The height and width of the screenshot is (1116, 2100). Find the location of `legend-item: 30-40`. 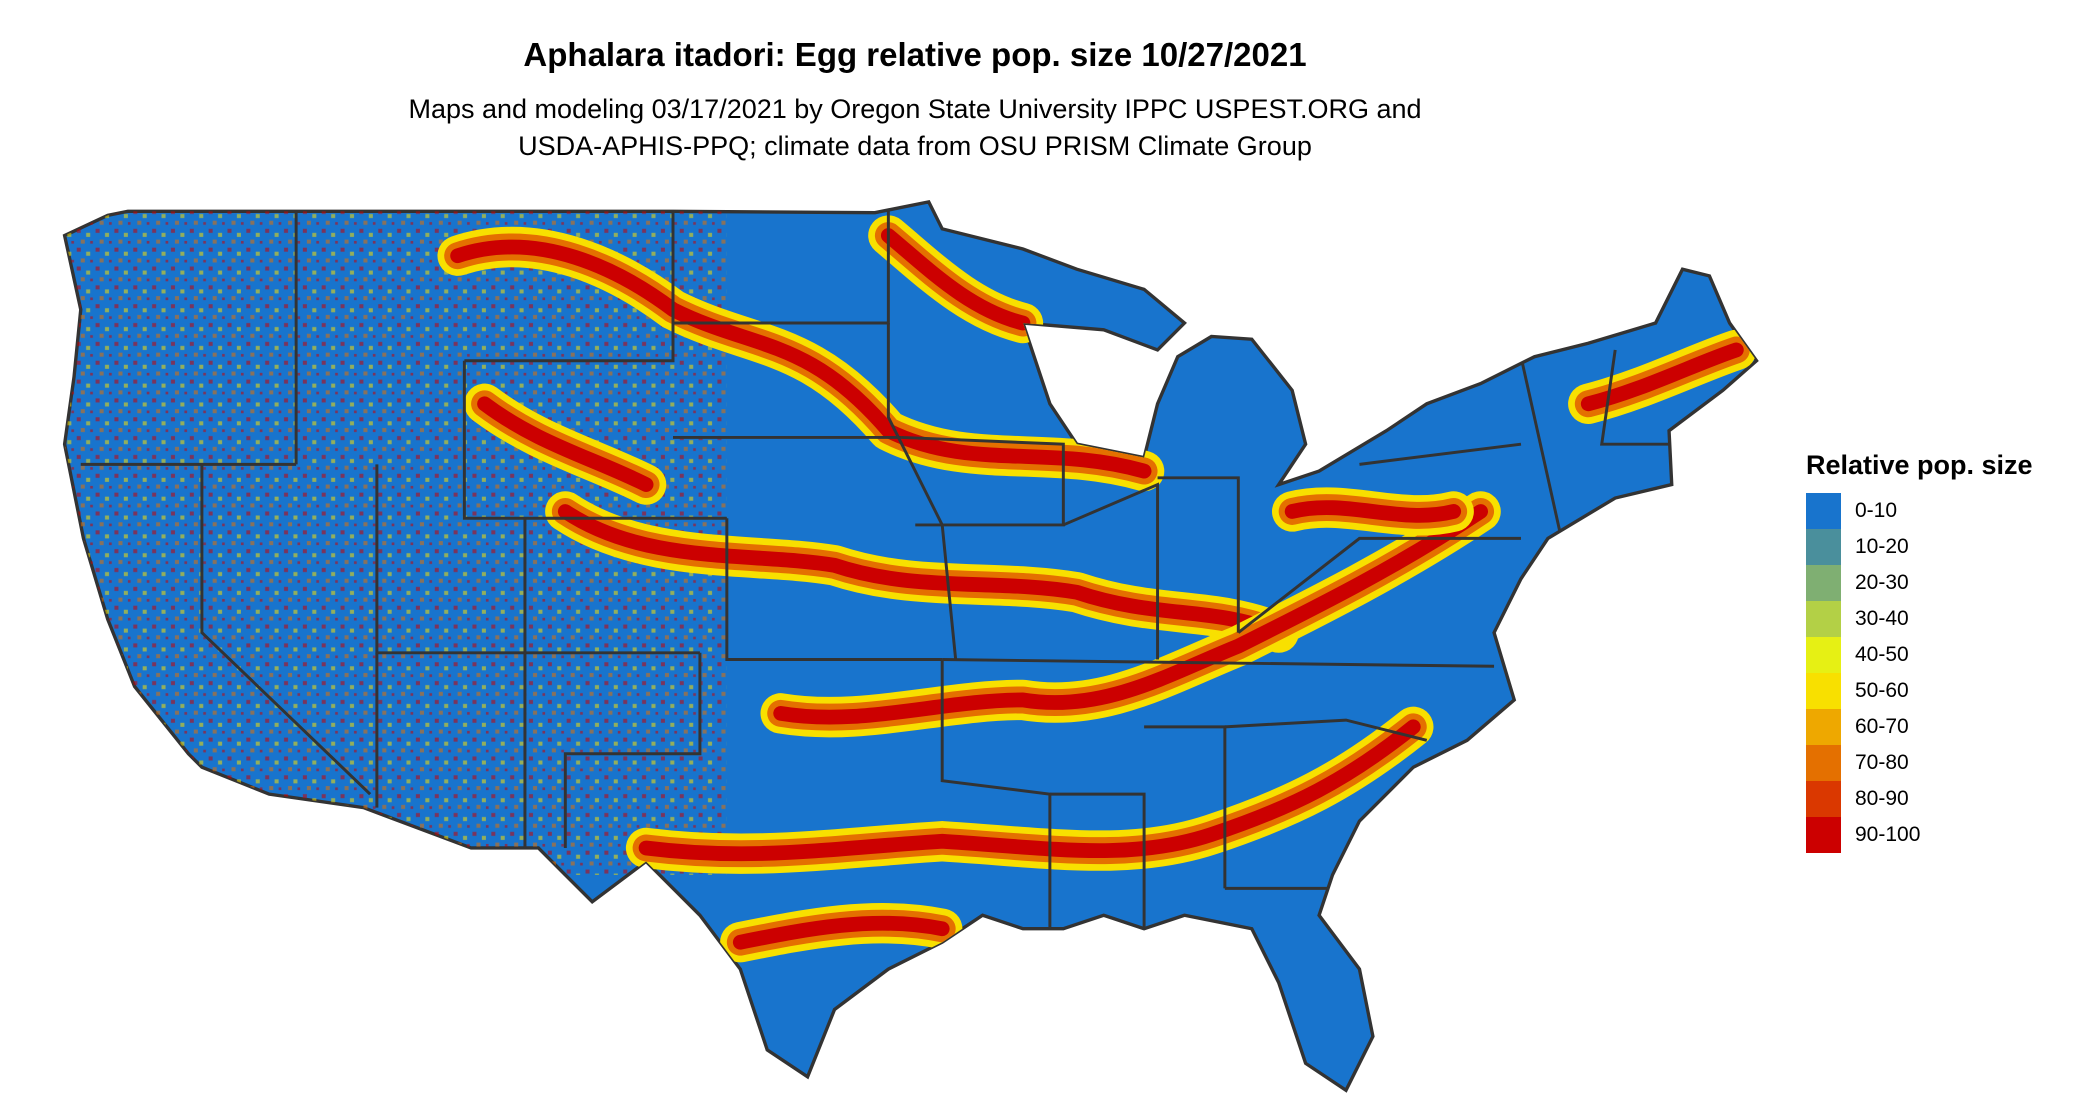

legend-item: 30-40 is located at coordinates (1919, 619).